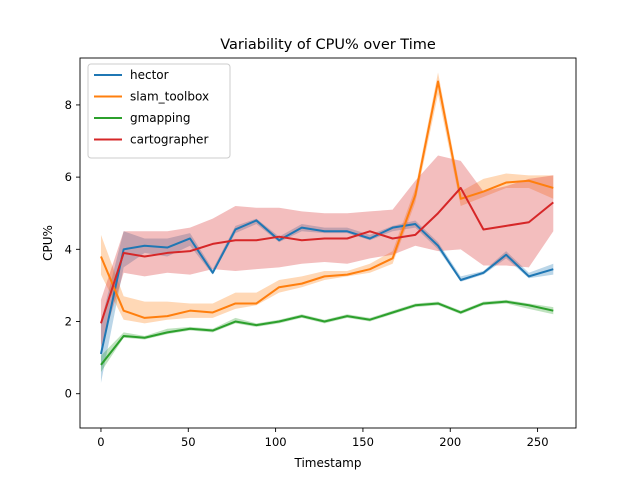 This screenshot has width=640, height=480. What do you see at coordinates (68, 249) in the screenshot?
I see `y-tick-label: 4` at bounding box center [68, 249].